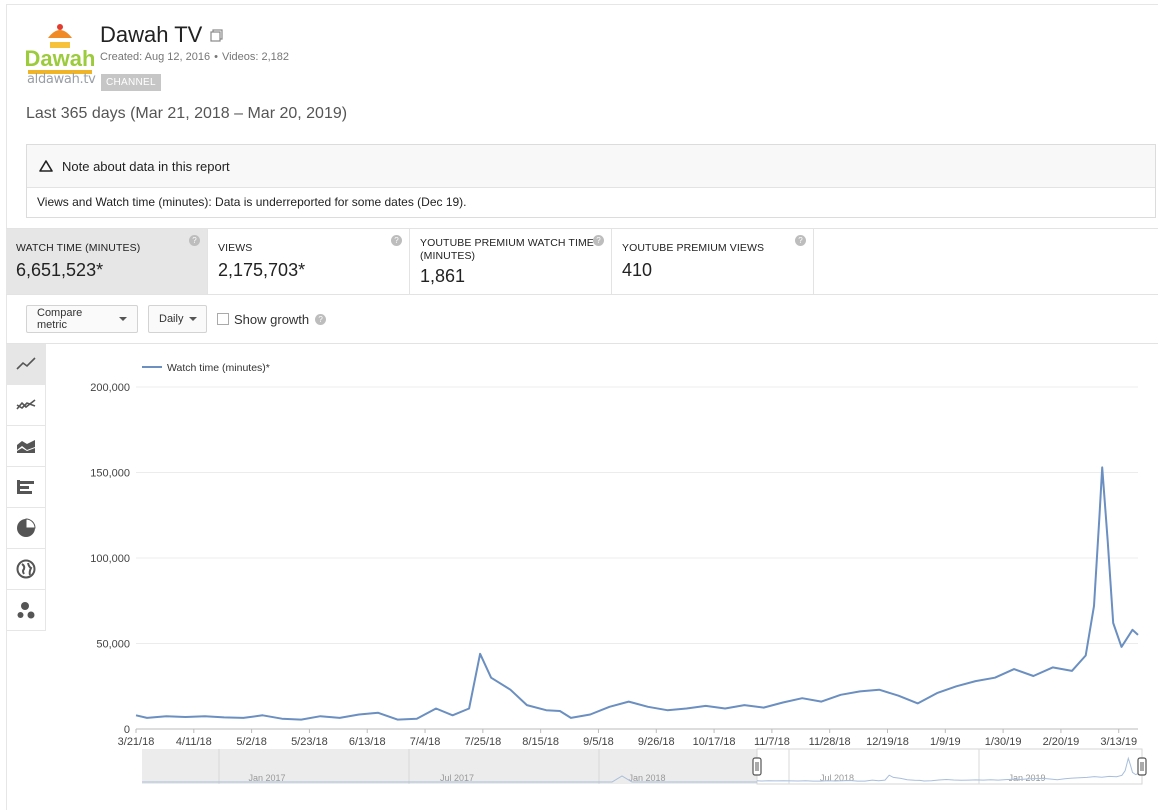  I want to click on metric-label: YOUTUBE PREMIUM WATCH TIME (MINUTES), so click(507, 249).